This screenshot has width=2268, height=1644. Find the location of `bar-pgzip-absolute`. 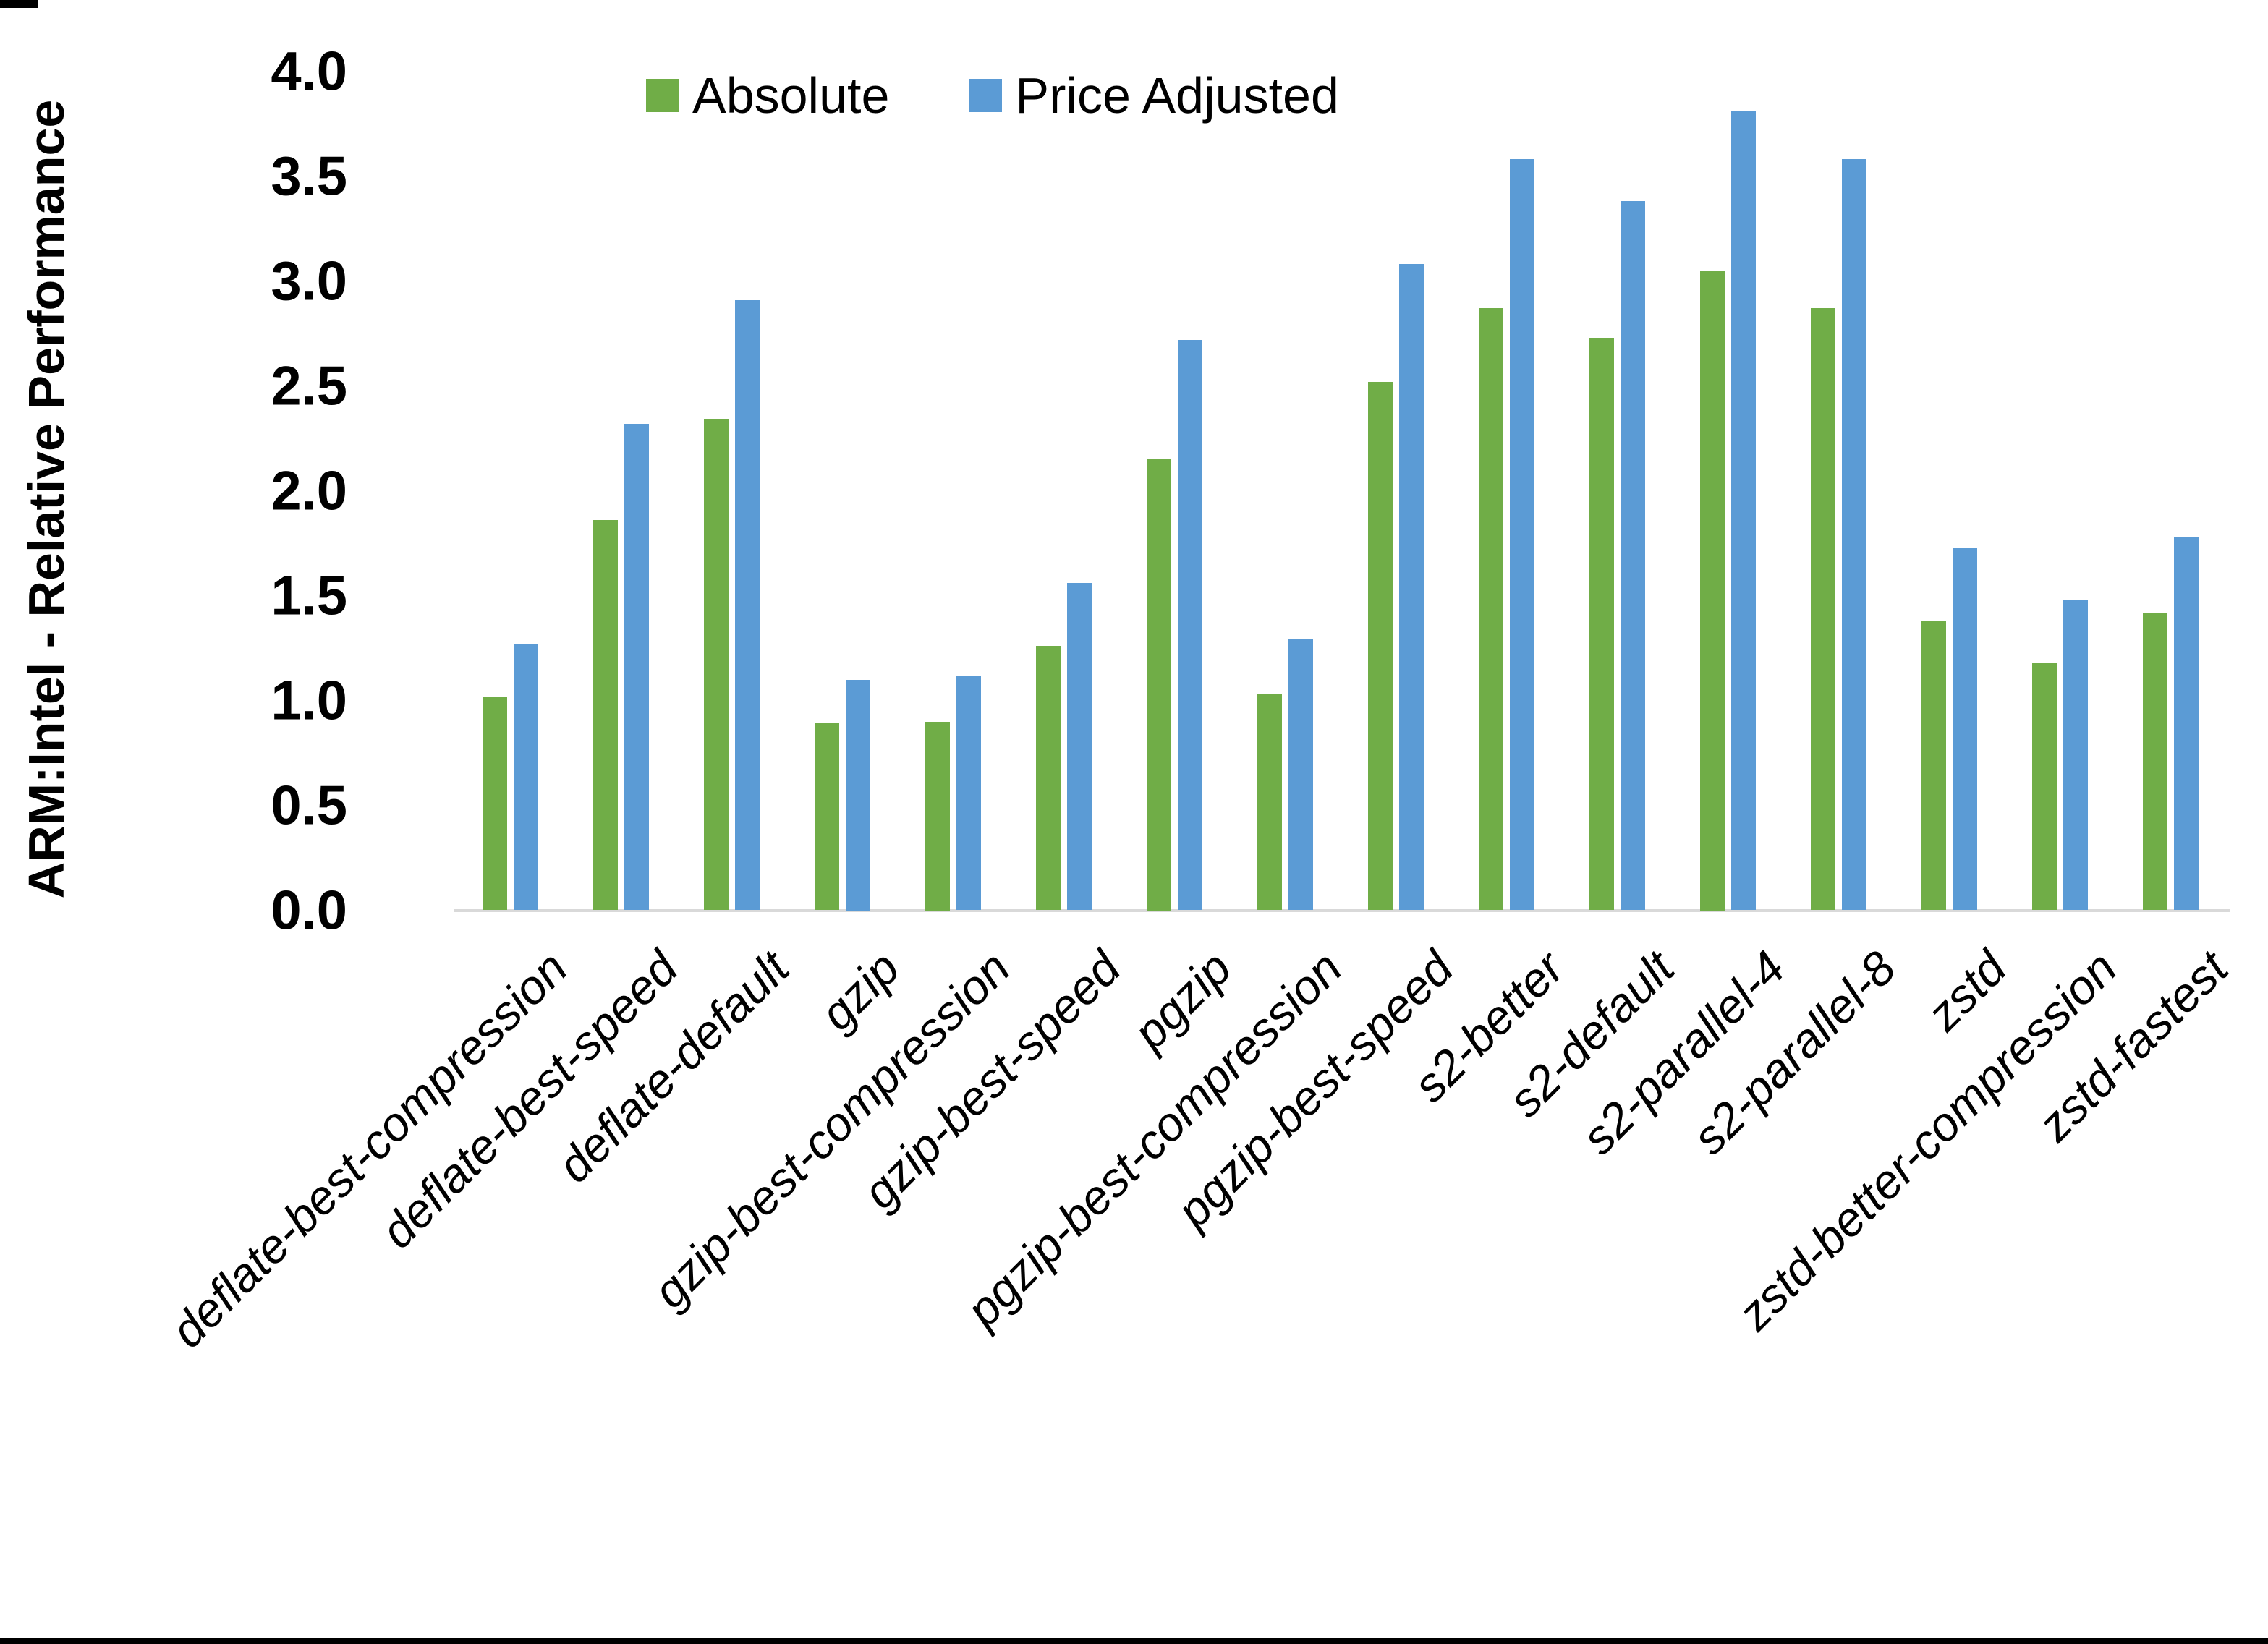

bar-pgzip-absolute is located at coordinates (1159, 685).